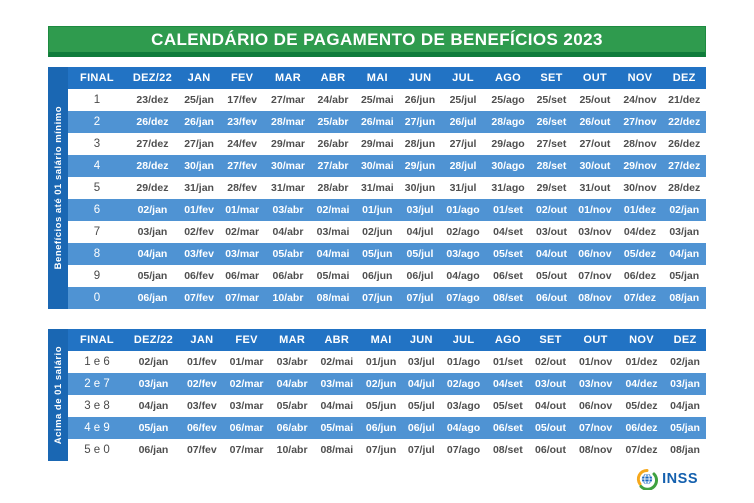 The height and width of the screenshot is (503, 754). What do you see at coordinates (640, 166) in the screenshot?
I see `payment-date-cell: 29/nov` at bounding box center [640, 166].